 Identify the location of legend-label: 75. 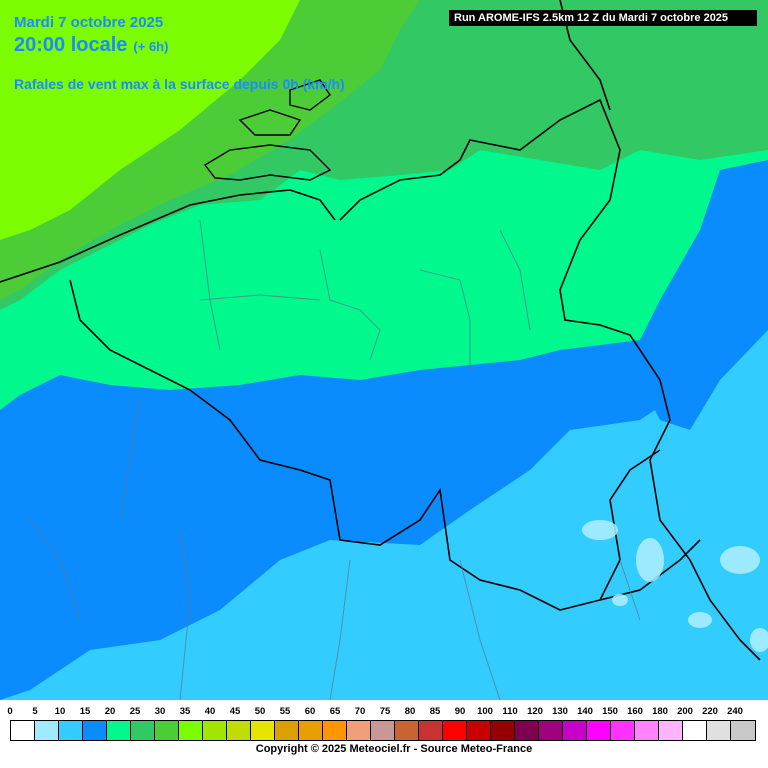
(385, 711).